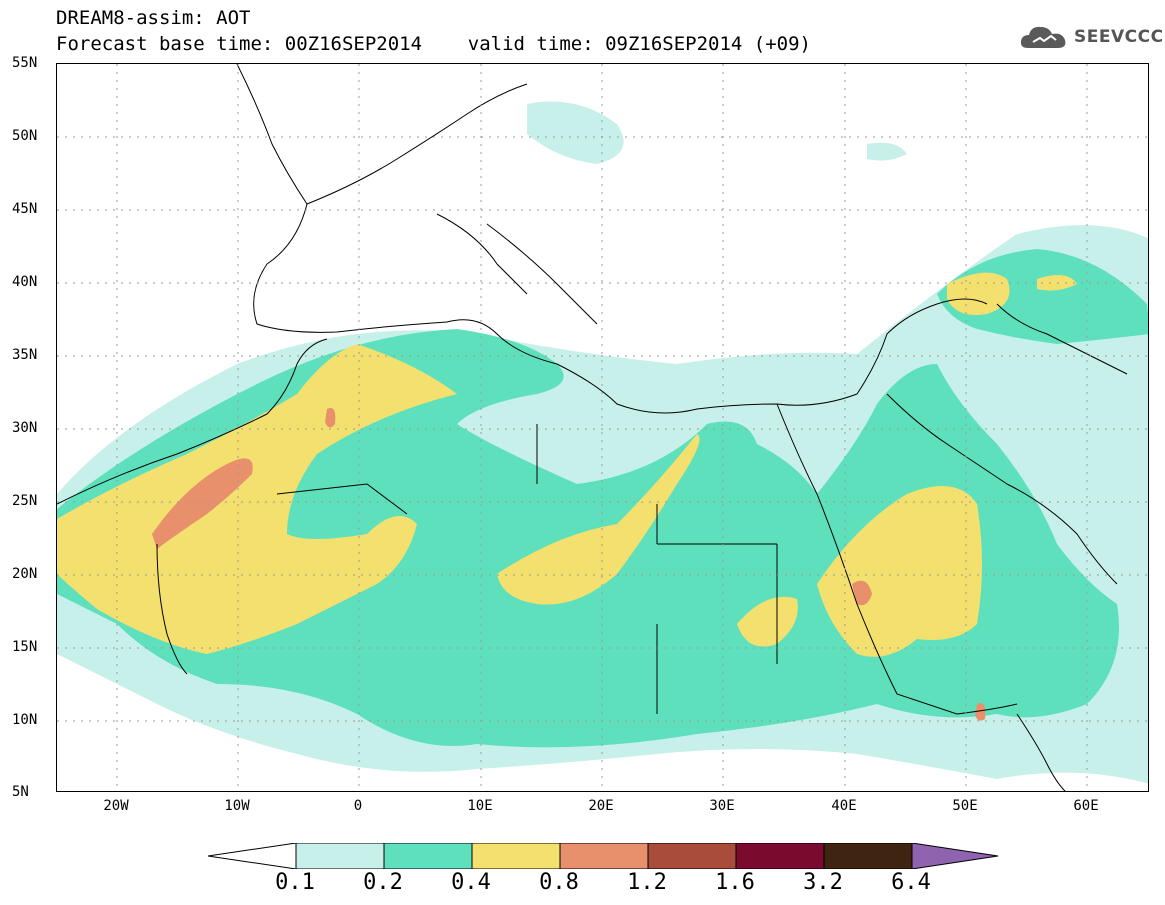 Image resolution: width=1165 pixels, height=905 pixels. I want to click on x-tick-label: 20W, so click(116, 806).